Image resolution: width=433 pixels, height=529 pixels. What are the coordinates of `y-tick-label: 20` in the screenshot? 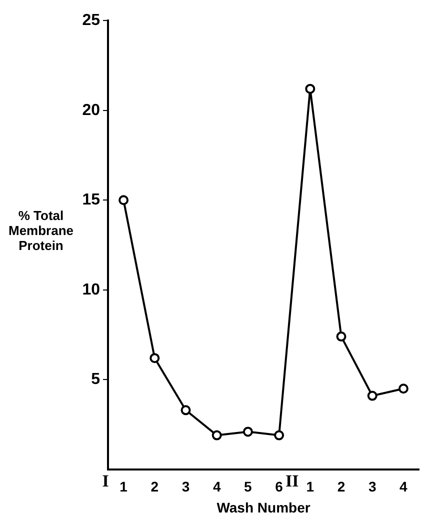 It's located at (91, 110).